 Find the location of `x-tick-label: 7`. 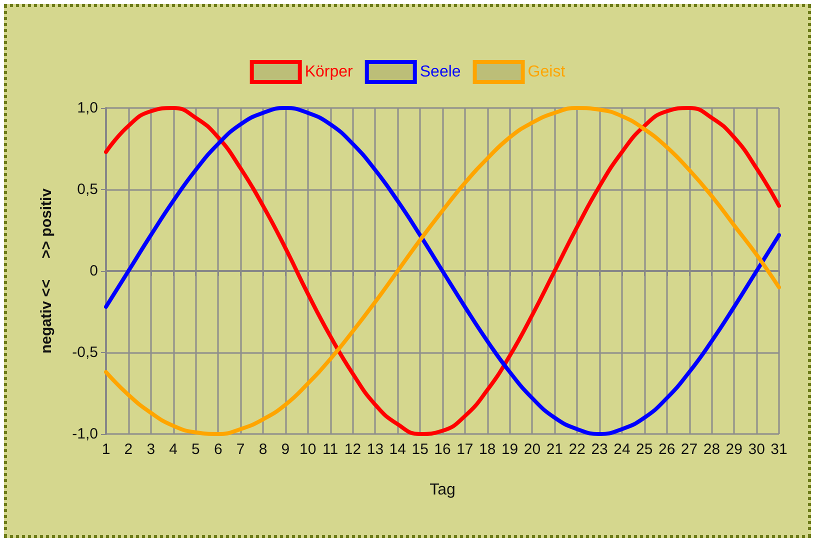

x-tick-label: 7 is located at coordinates (240, 449).